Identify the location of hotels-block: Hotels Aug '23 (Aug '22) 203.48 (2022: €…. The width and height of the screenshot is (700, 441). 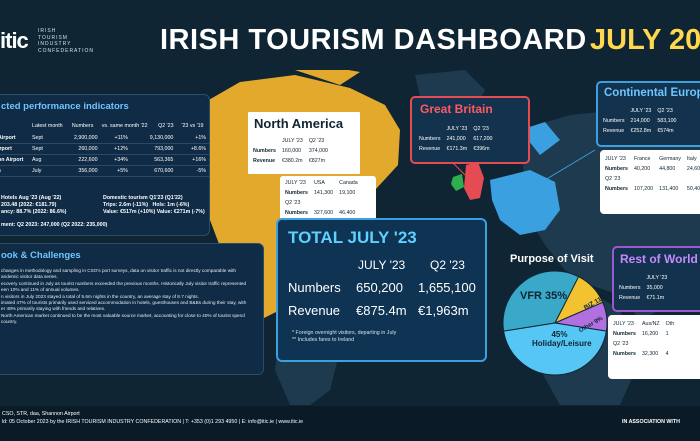
(48, 205).